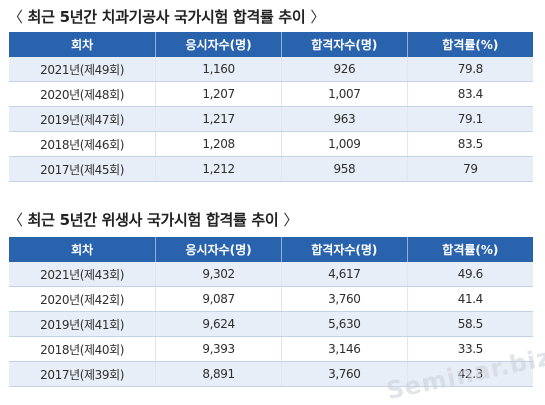 Image resolution: width=545 pixels, height=405 pixels. I want to click on table-row: 2018년(제46회) 1,208 1,009 83.5, so click(271, 144).